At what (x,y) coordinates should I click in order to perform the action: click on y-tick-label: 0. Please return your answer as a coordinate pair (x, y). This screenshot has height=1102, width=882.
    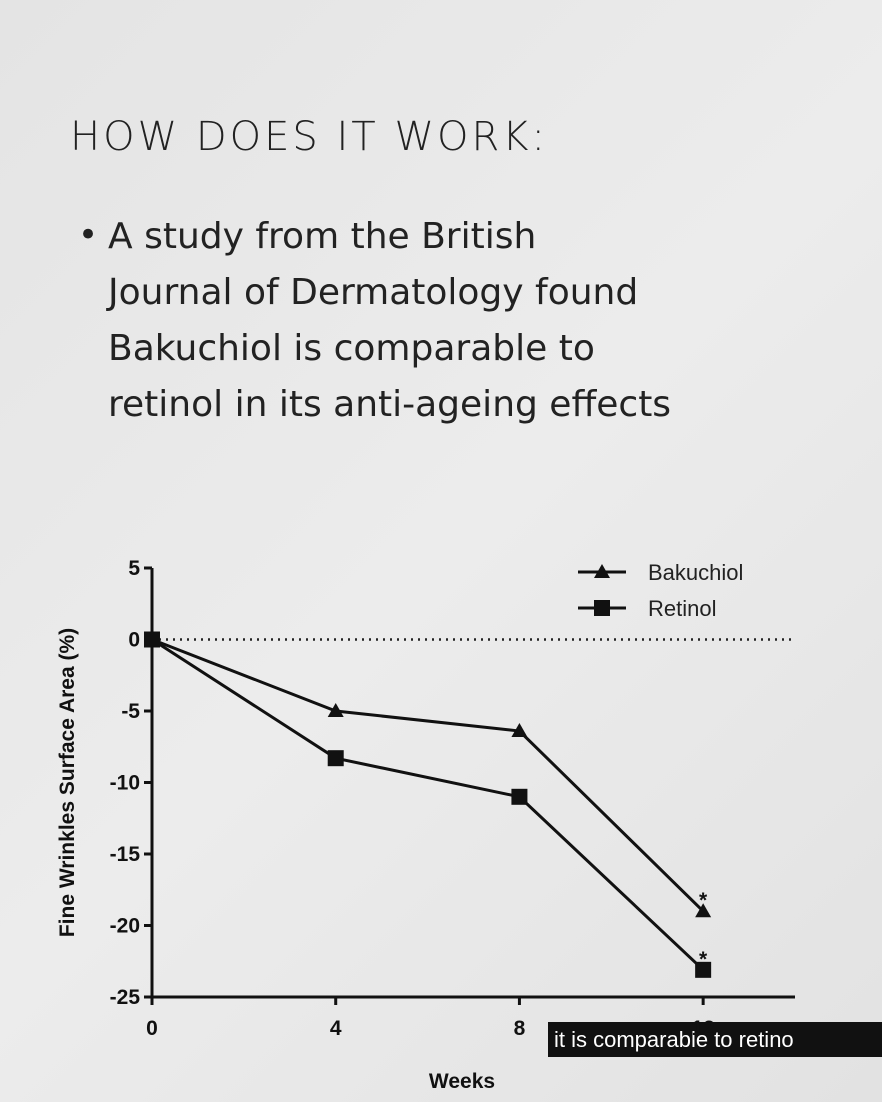
    Looking at the image, I should click on (134, 640).